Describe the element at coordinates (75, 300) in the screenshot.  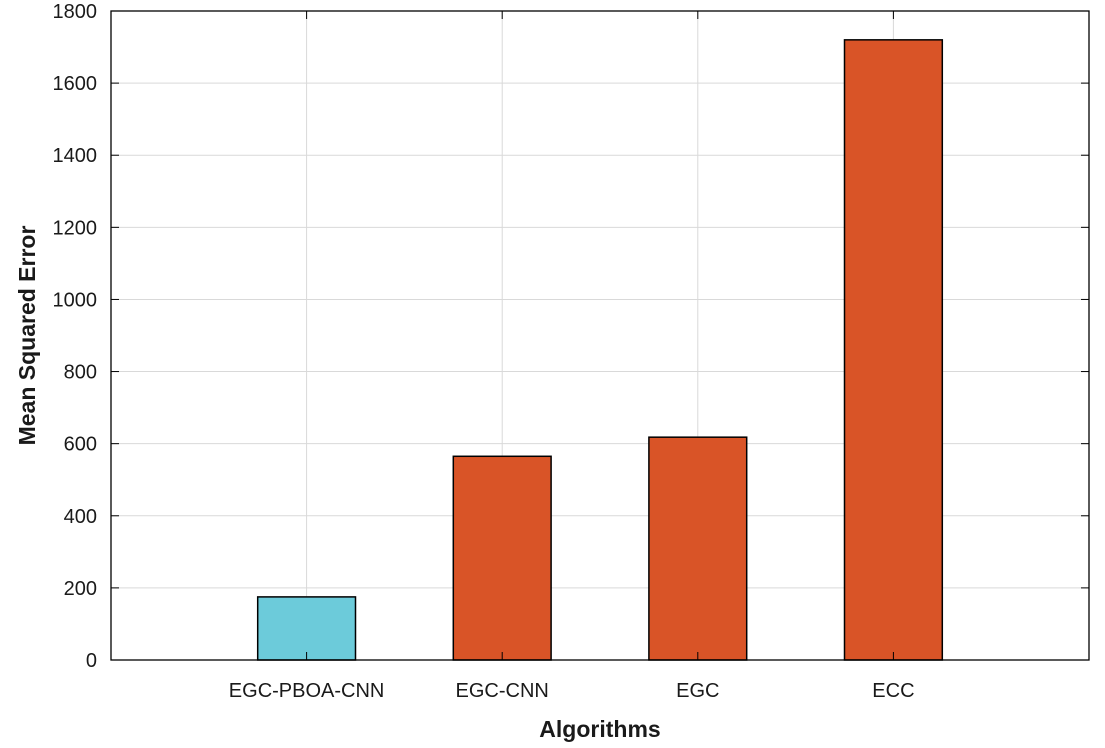
I see `y-tick-label: 1000` at that location.